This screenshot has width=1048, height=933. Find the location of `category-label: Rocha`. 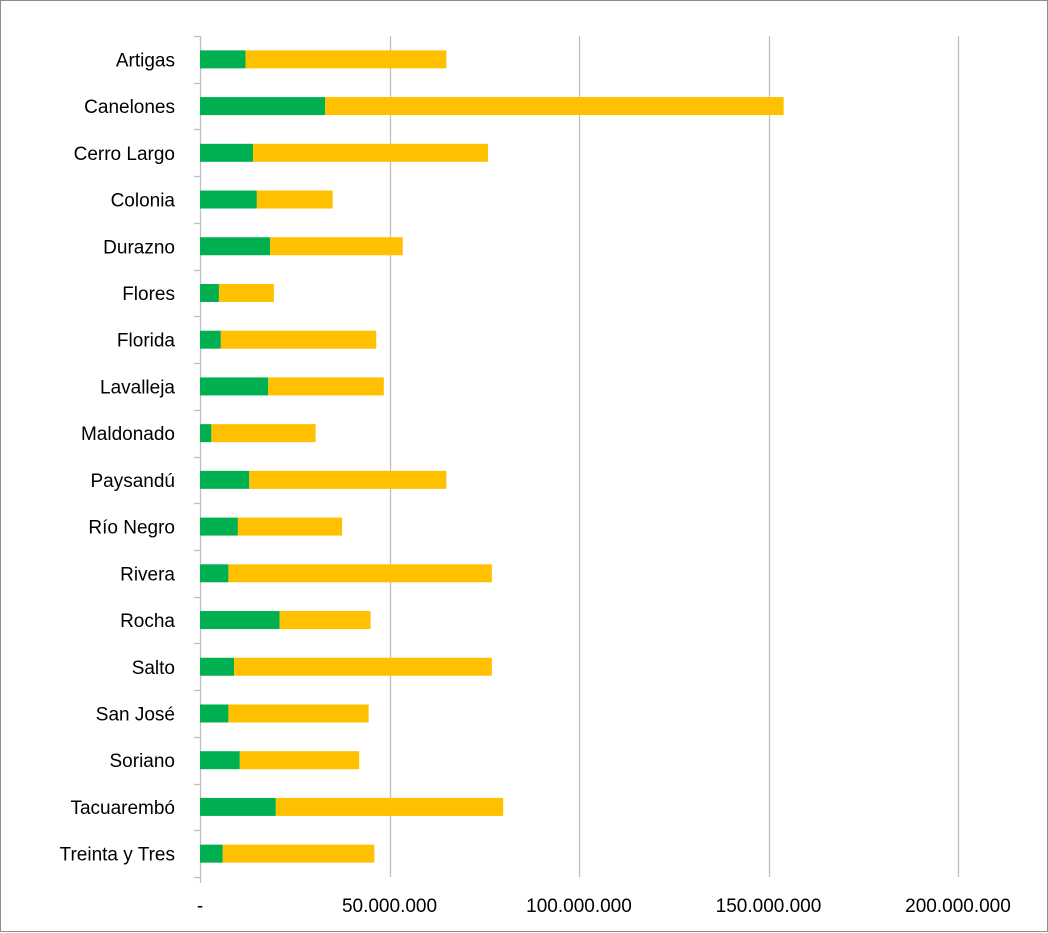

category-label: Rocha is located at coordinates (147, 621).